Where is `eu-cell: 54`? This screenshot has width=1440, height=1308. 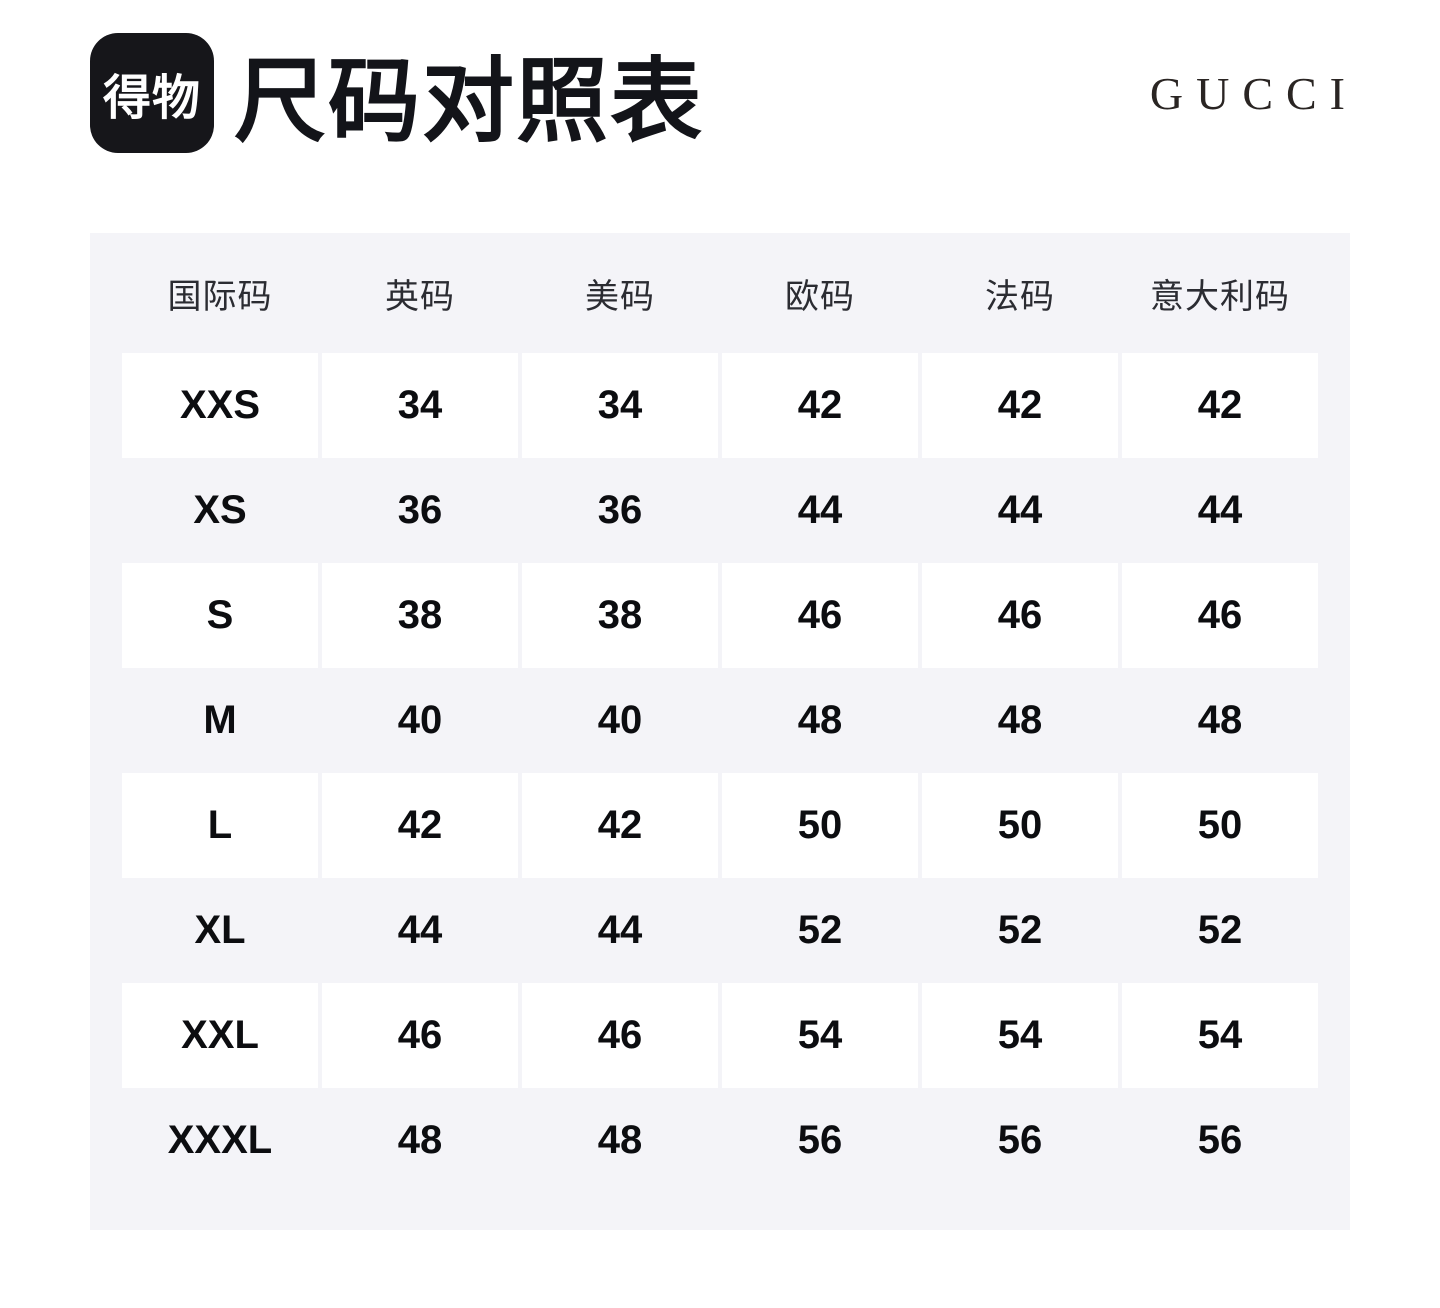
eu-cell: 54 is located at coordinates (820, 1035).